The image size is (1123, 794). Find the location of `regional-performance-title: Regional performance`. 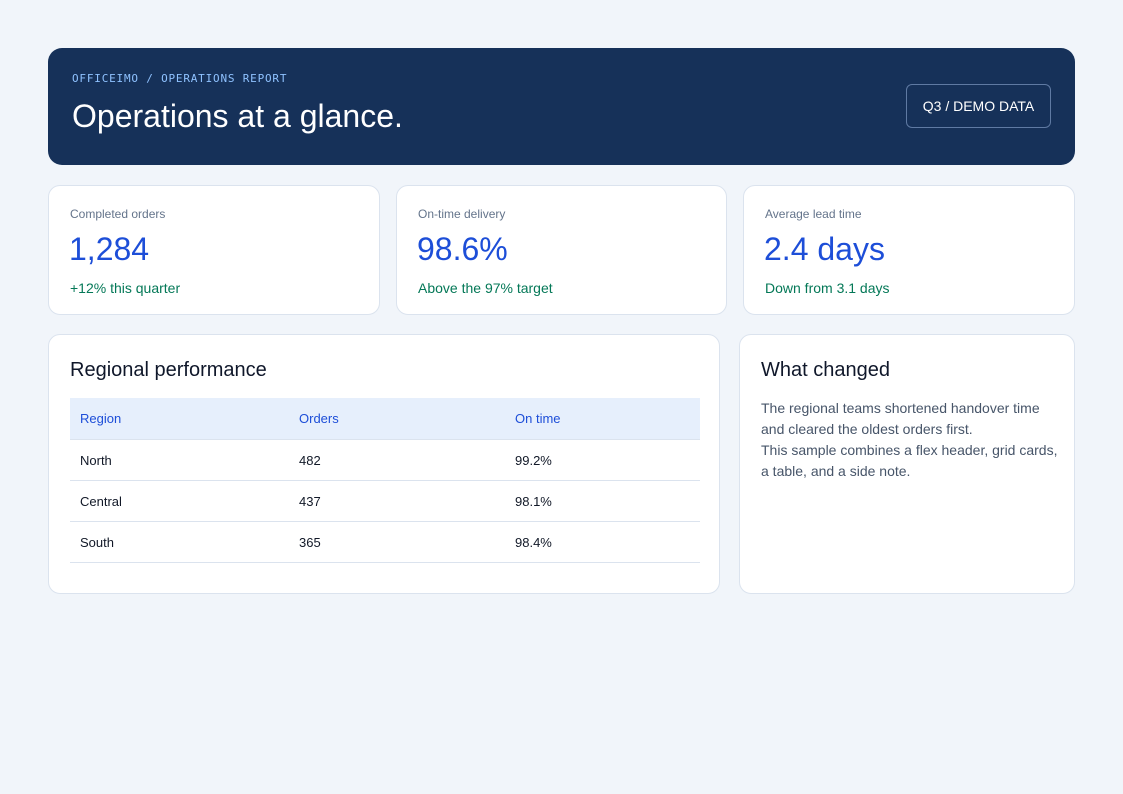

regional-performance-title: Regional performance is located at coordinates (168, 370).